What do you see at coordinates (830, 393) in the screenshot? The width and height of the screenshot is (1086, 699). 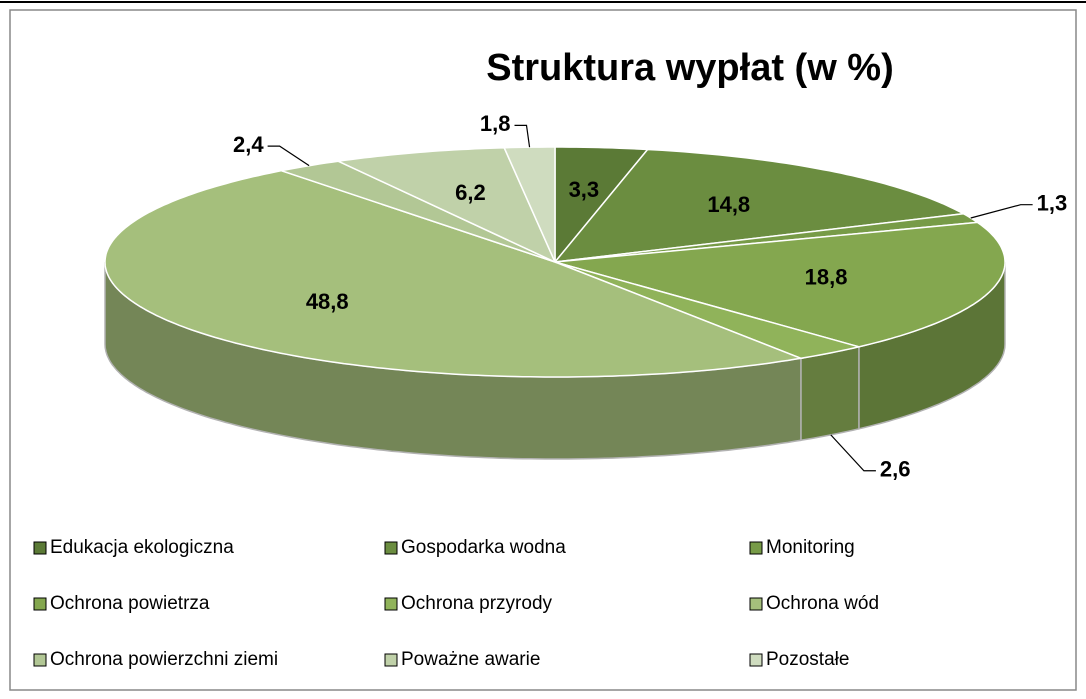 I see `slice-side` at bounding box center [830, 393].